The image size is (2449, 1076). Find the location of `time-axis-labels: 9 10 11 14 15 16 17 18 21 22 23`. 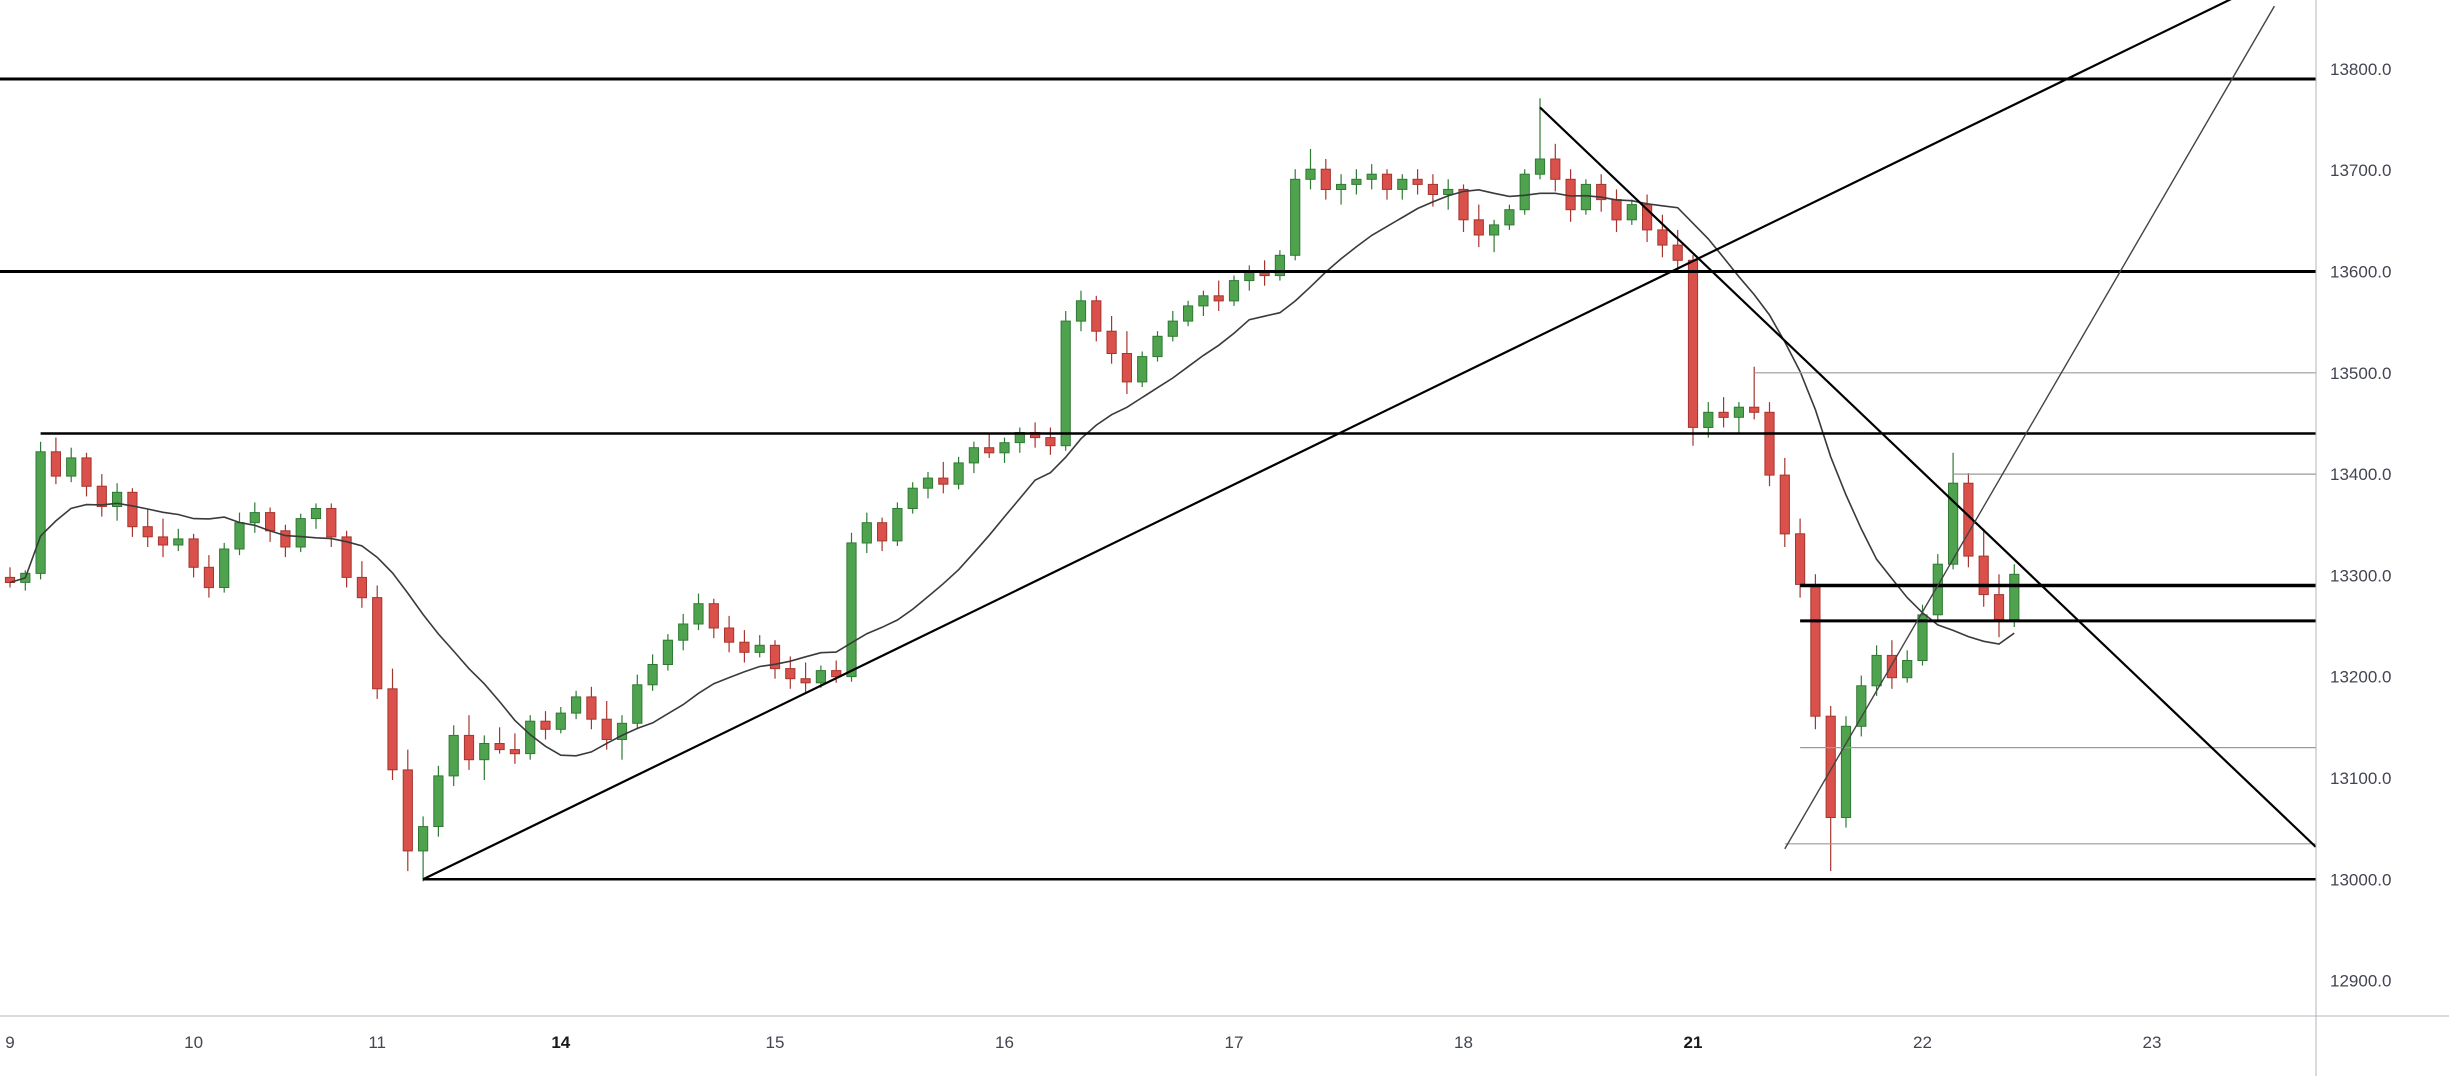

time-axis-labels: 9 10 11 14 15 16 17 18 21 22 23 is located at coordinates (1083, 1042).